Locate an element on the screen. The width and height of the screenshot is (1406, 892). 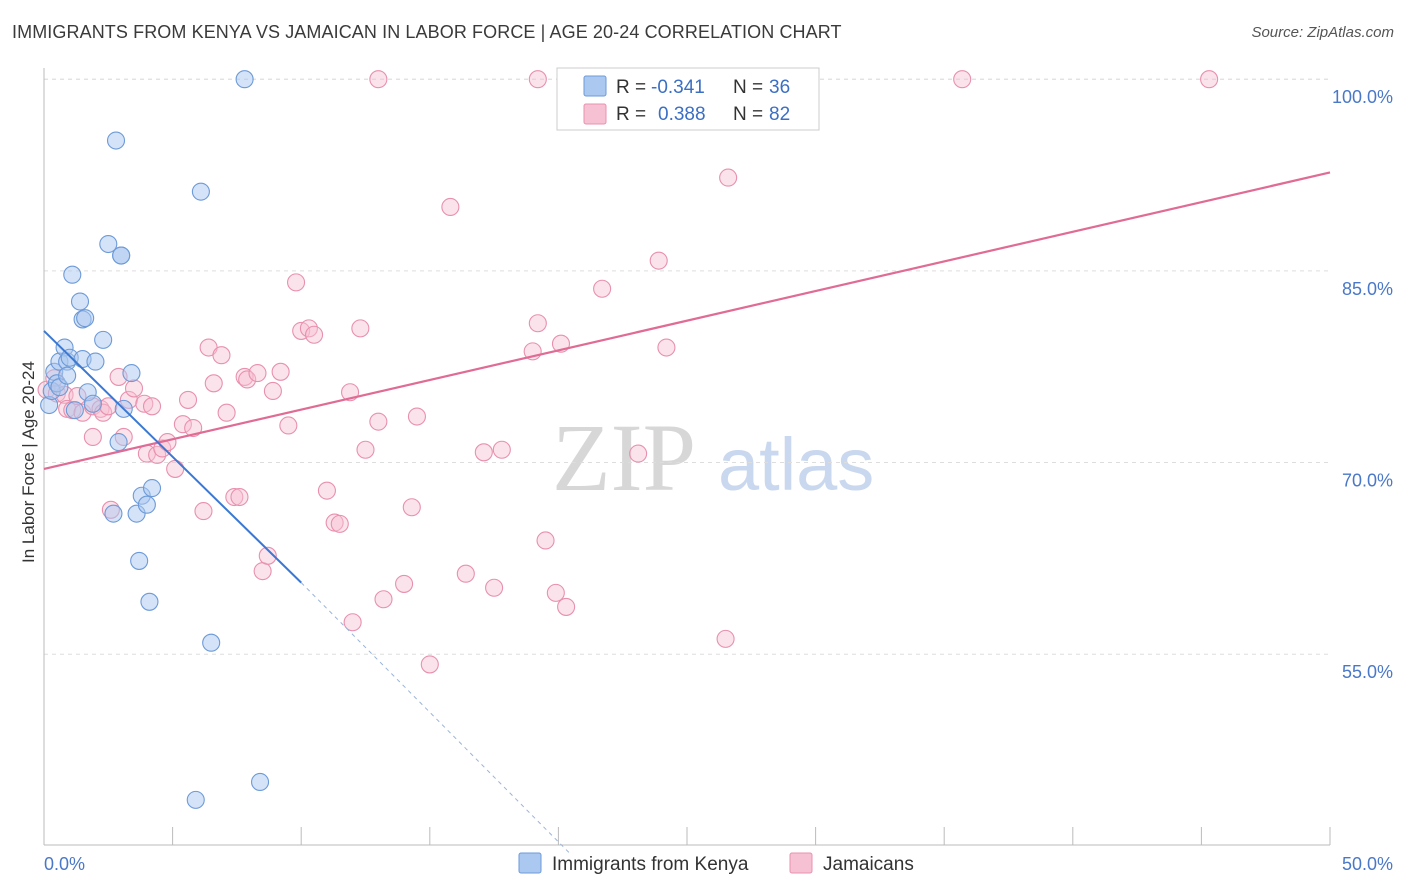
y-tick-label: 70.0% is located at coordinates (1367, 481).